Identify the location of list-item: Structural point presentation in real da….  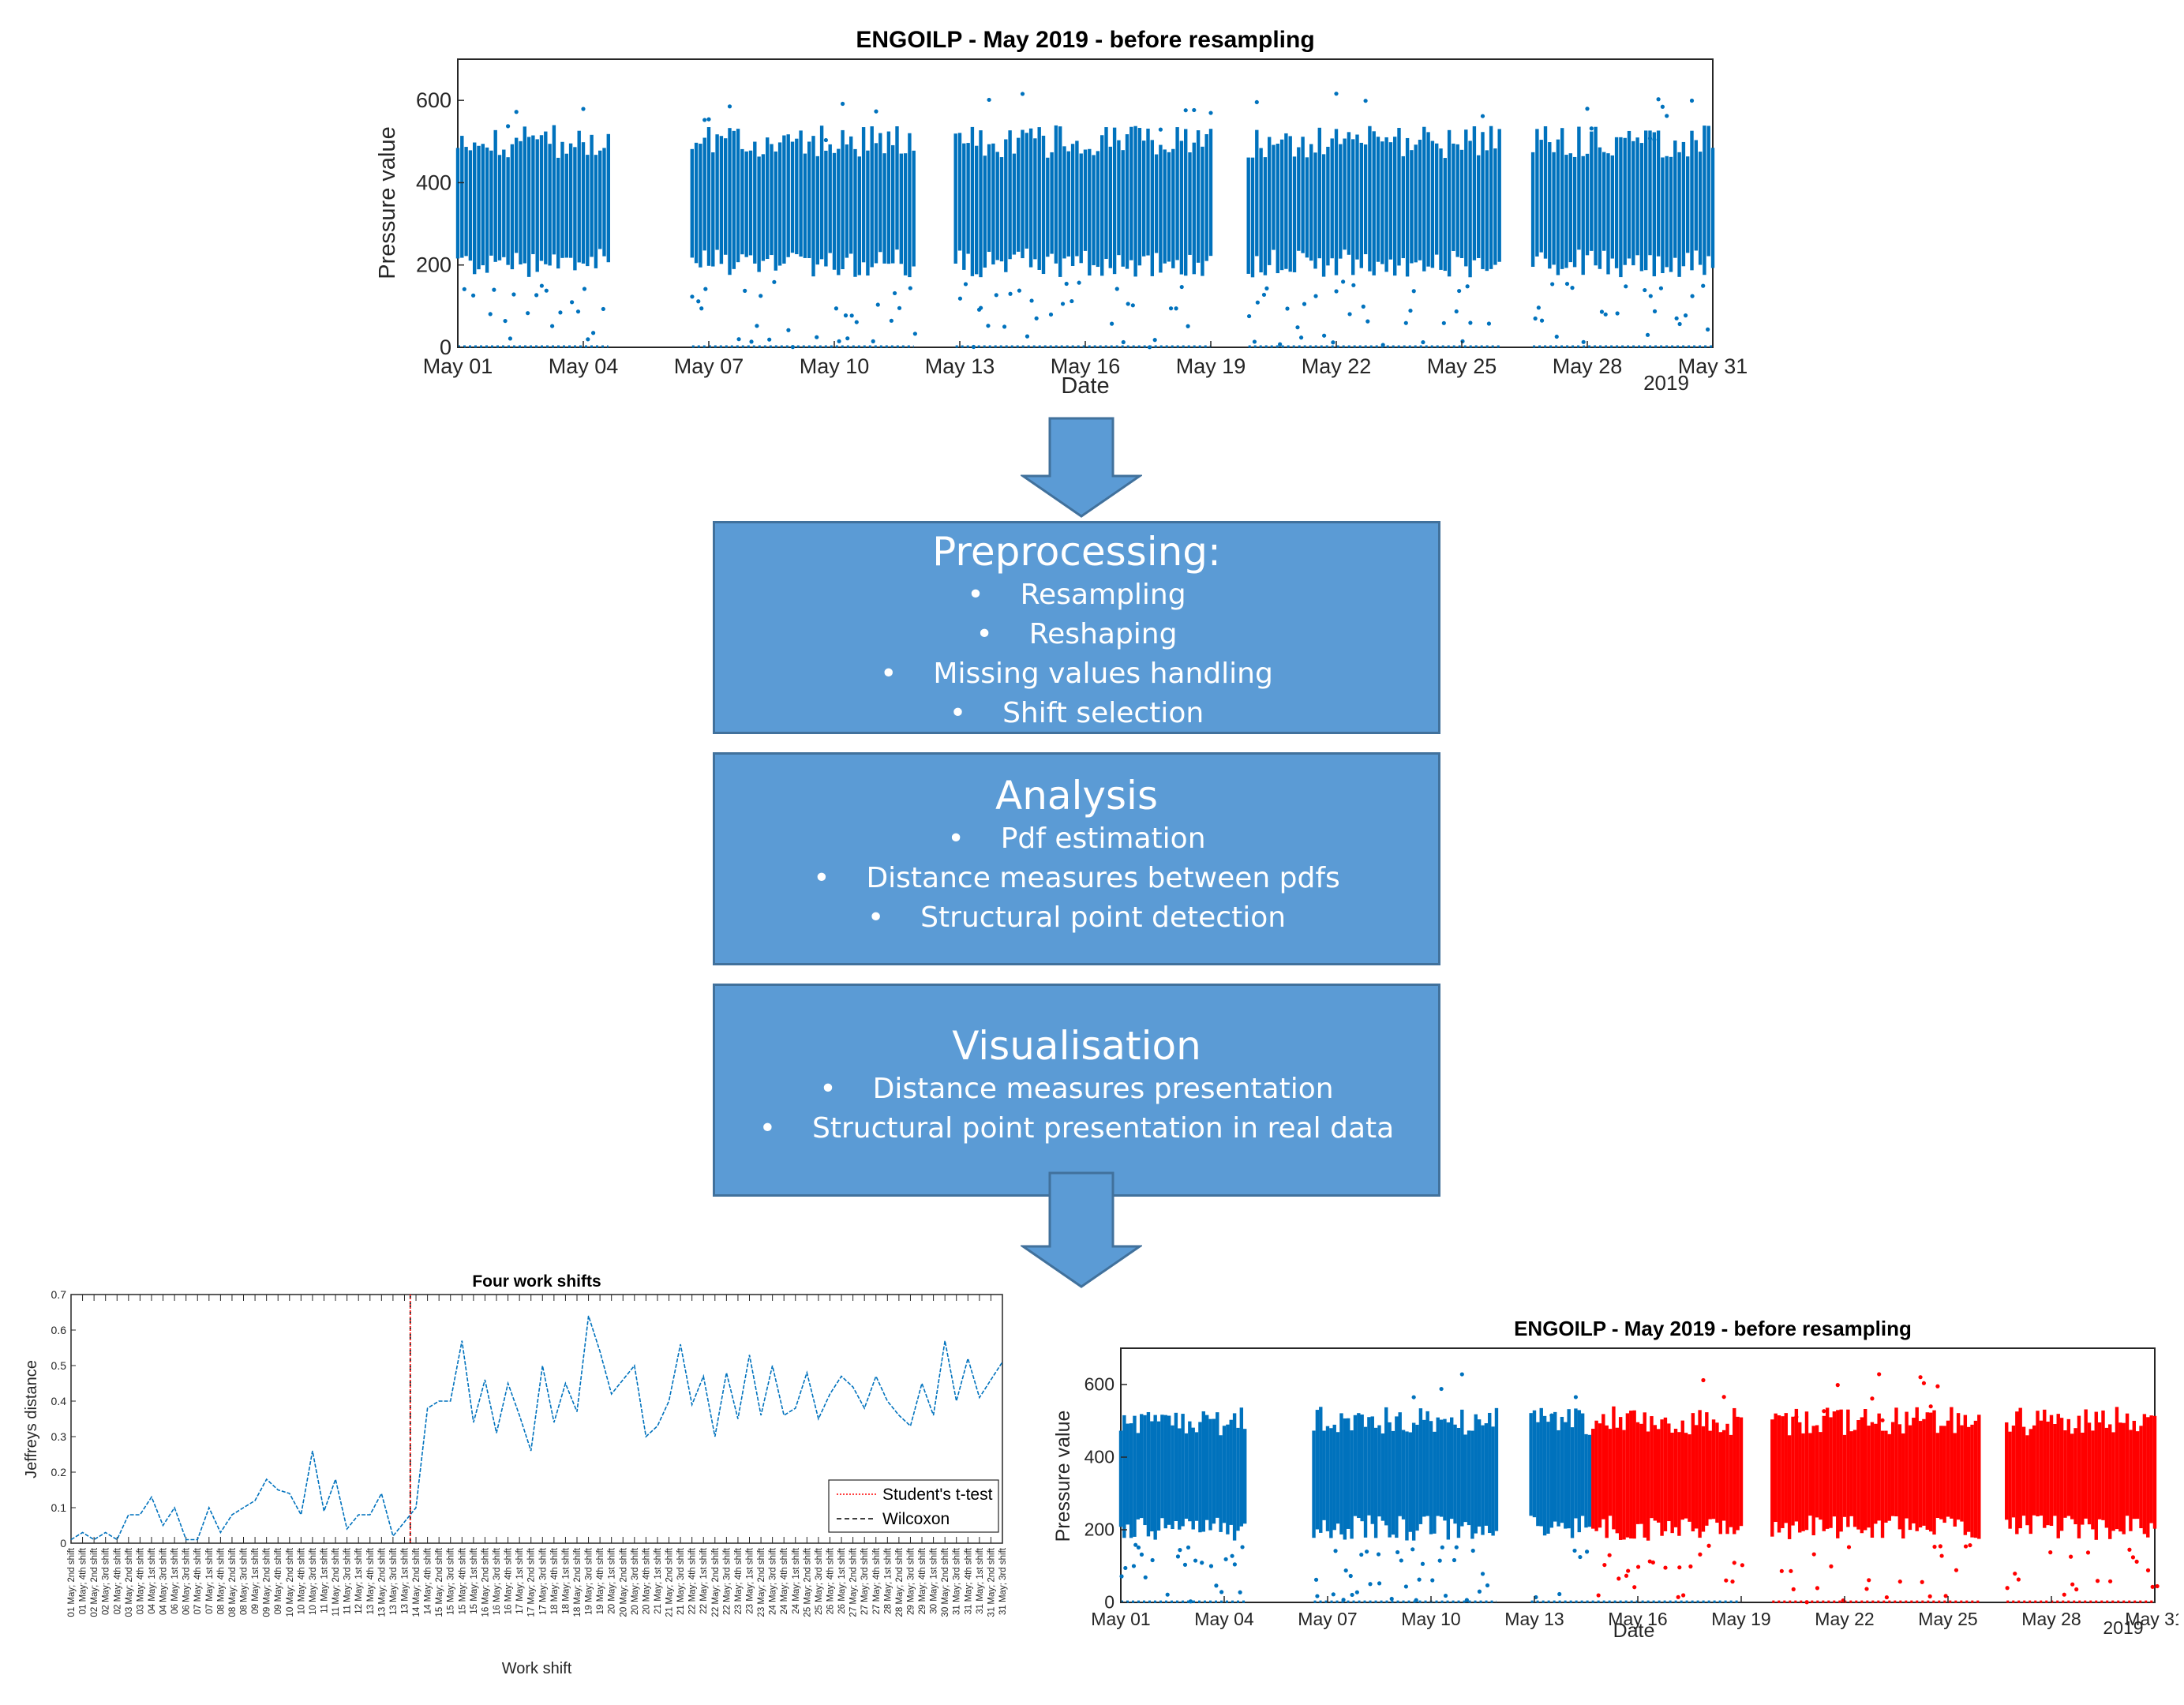
(1076, 1129).